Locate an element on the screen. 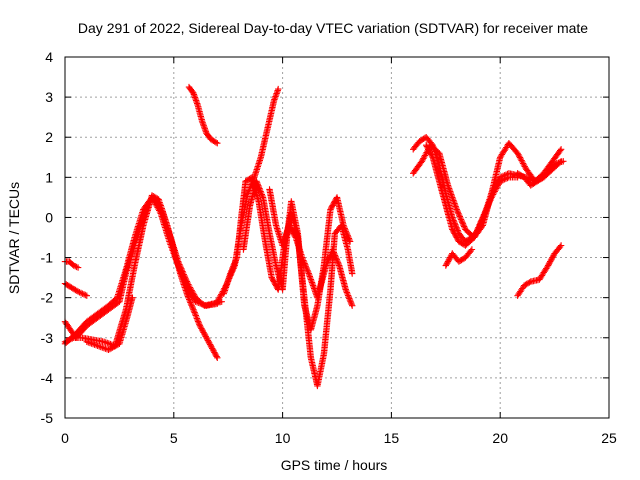  y-tick-label: -4 is located at coordinates (47, 378).